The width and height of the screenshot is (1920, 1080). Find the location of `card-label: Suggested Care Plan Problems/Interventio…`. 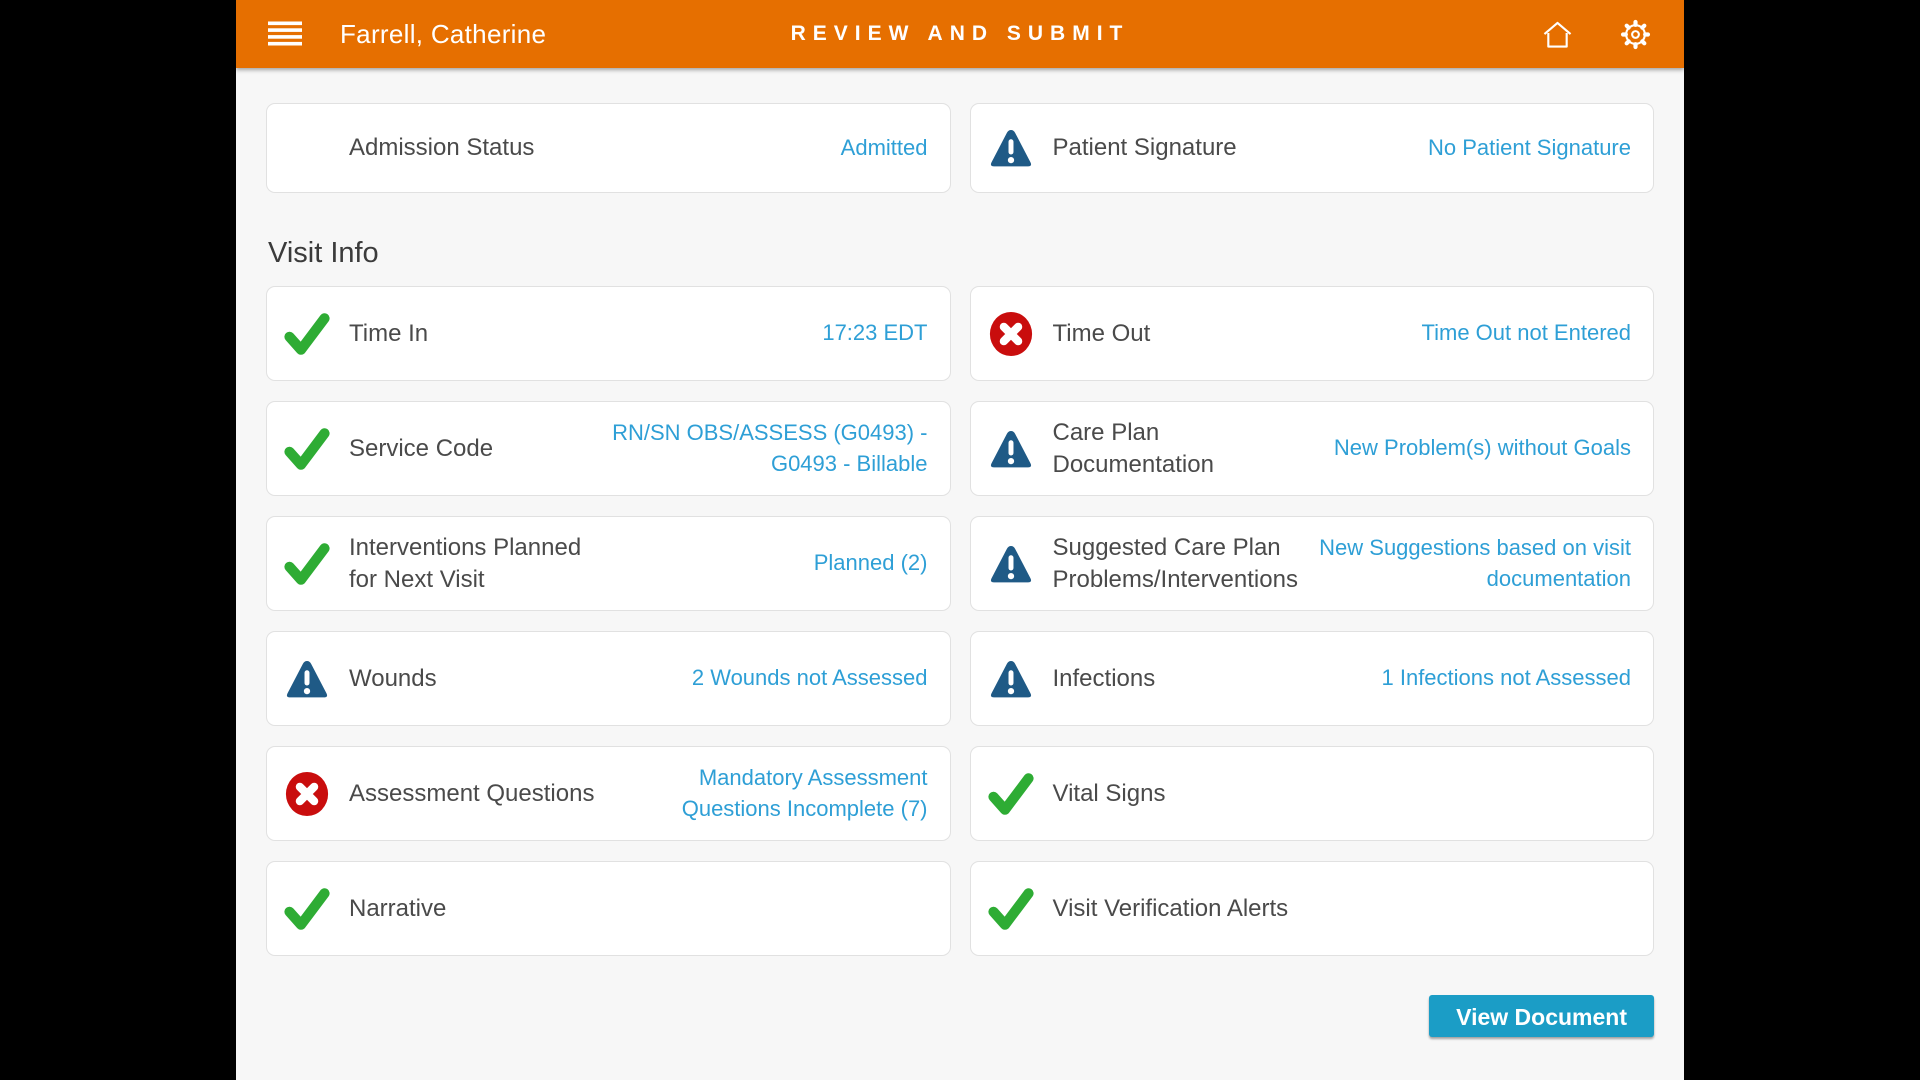

card-label: Suggested Care Plan Problems/Interventio… is located at coordinates (1175, 563).